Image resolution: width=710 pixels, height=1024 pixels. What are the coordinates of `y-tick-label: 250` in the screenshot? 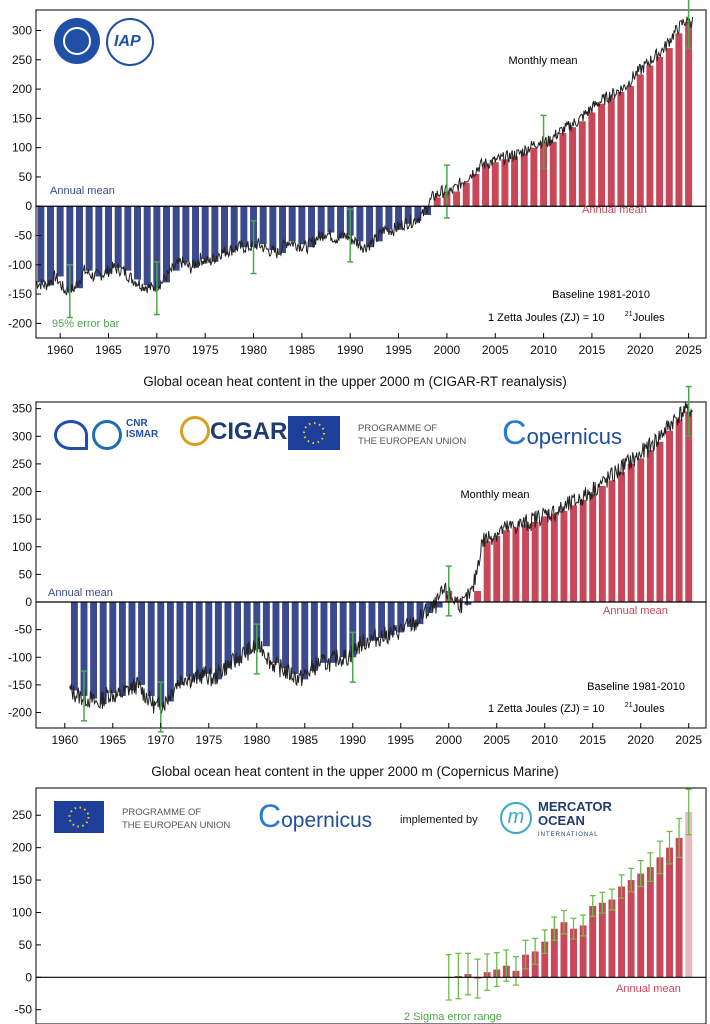 It's located at (22, 464).